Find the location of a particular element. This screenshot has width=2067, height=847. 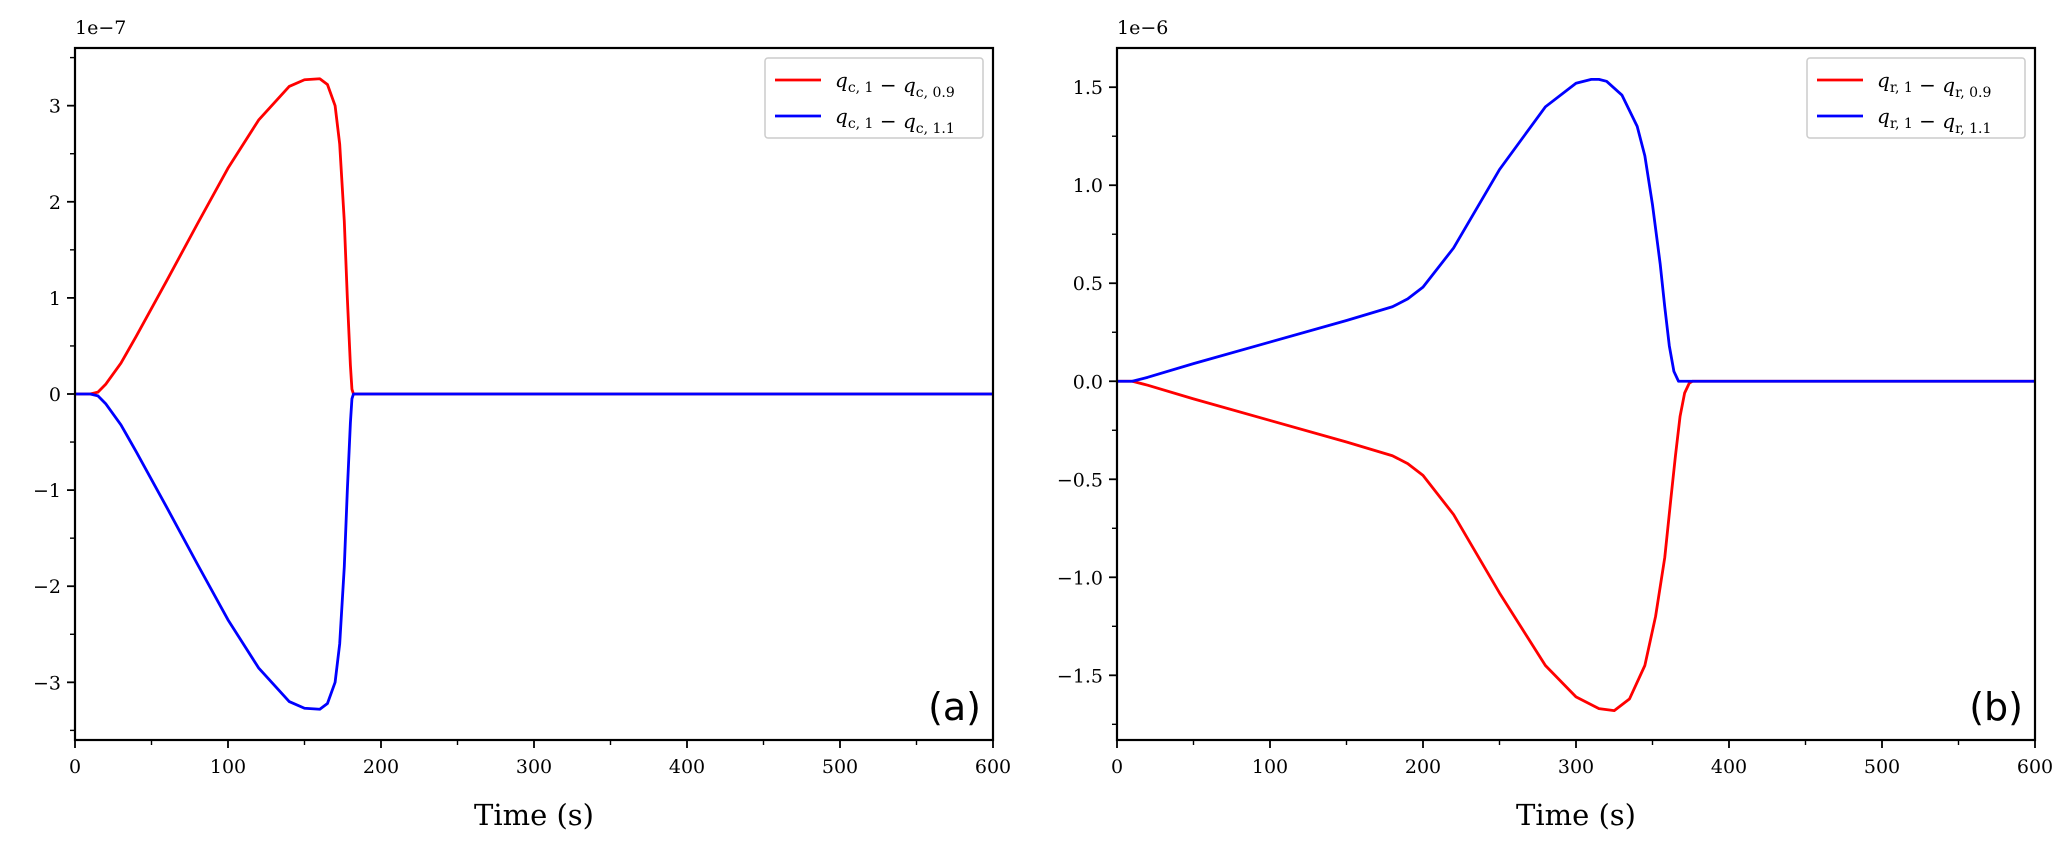

y-tick-label: −1.0 is located at coordinates (1080, 578).